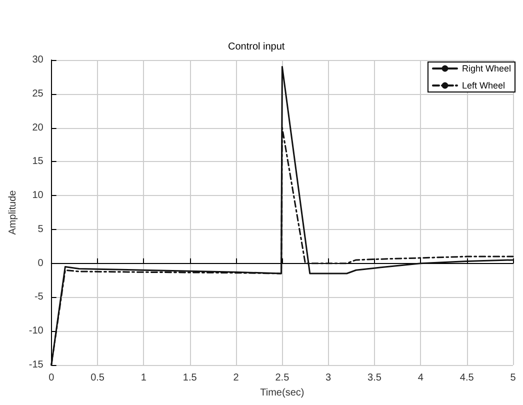 This screenshot has width=523, height=405. I want to click on y-tick-label: -15, so click(36, 365).